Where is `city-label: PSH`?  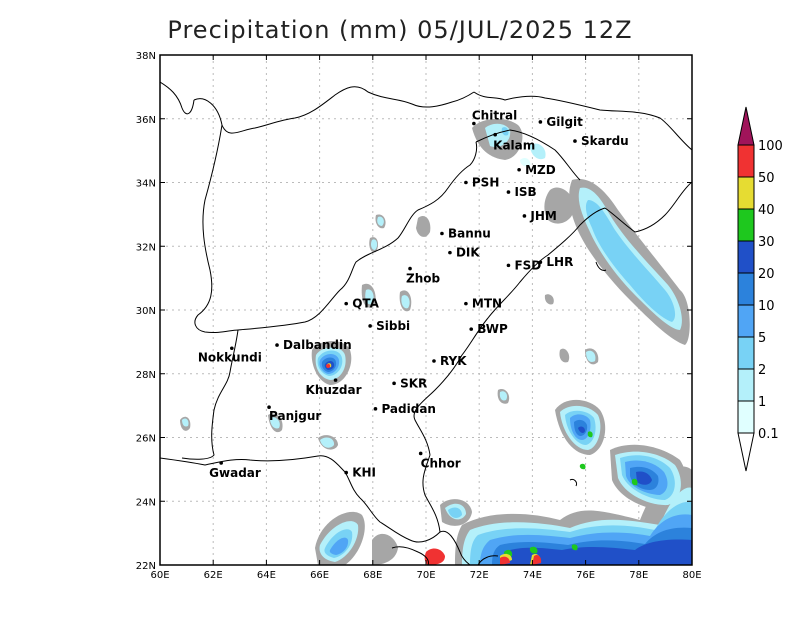
city-label: PSH is located at coordinates (485, 183).